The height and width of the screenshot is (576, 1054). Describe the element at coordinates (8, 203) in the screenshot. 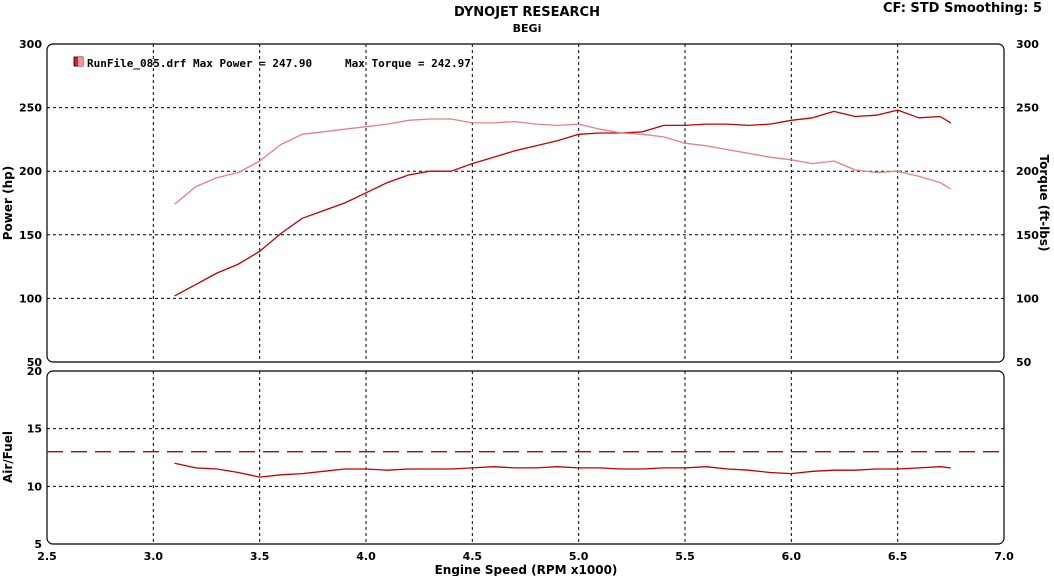

I see `y-axis-label-power: Power (hp)` at that location.